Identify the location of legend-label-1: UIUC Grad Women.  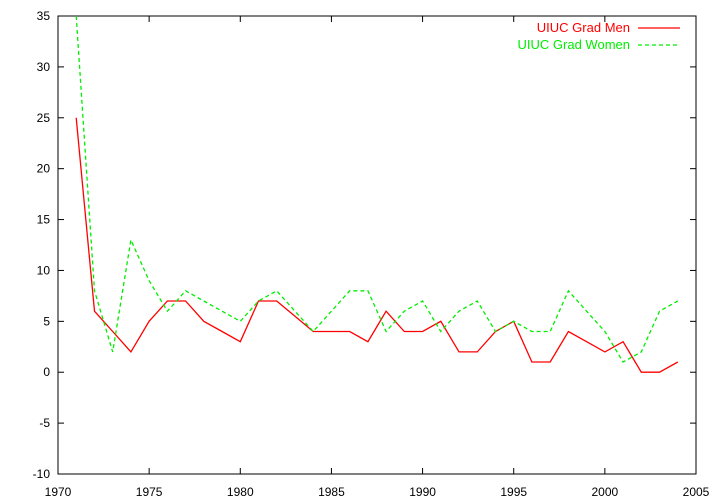
(574, 44).